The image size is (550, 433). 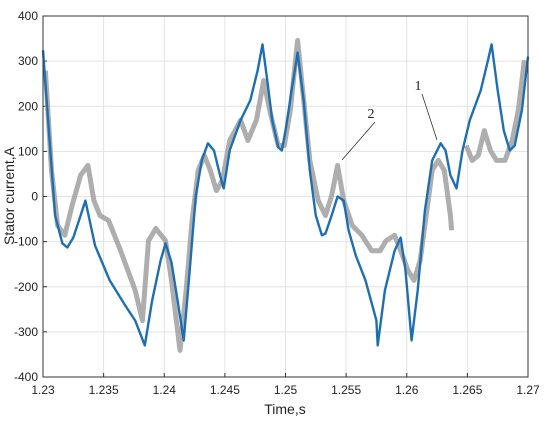 What do you see at coordinates (371, 114) in the screenshot?
I see `annotation: 2` at bounding box center [371, 114].